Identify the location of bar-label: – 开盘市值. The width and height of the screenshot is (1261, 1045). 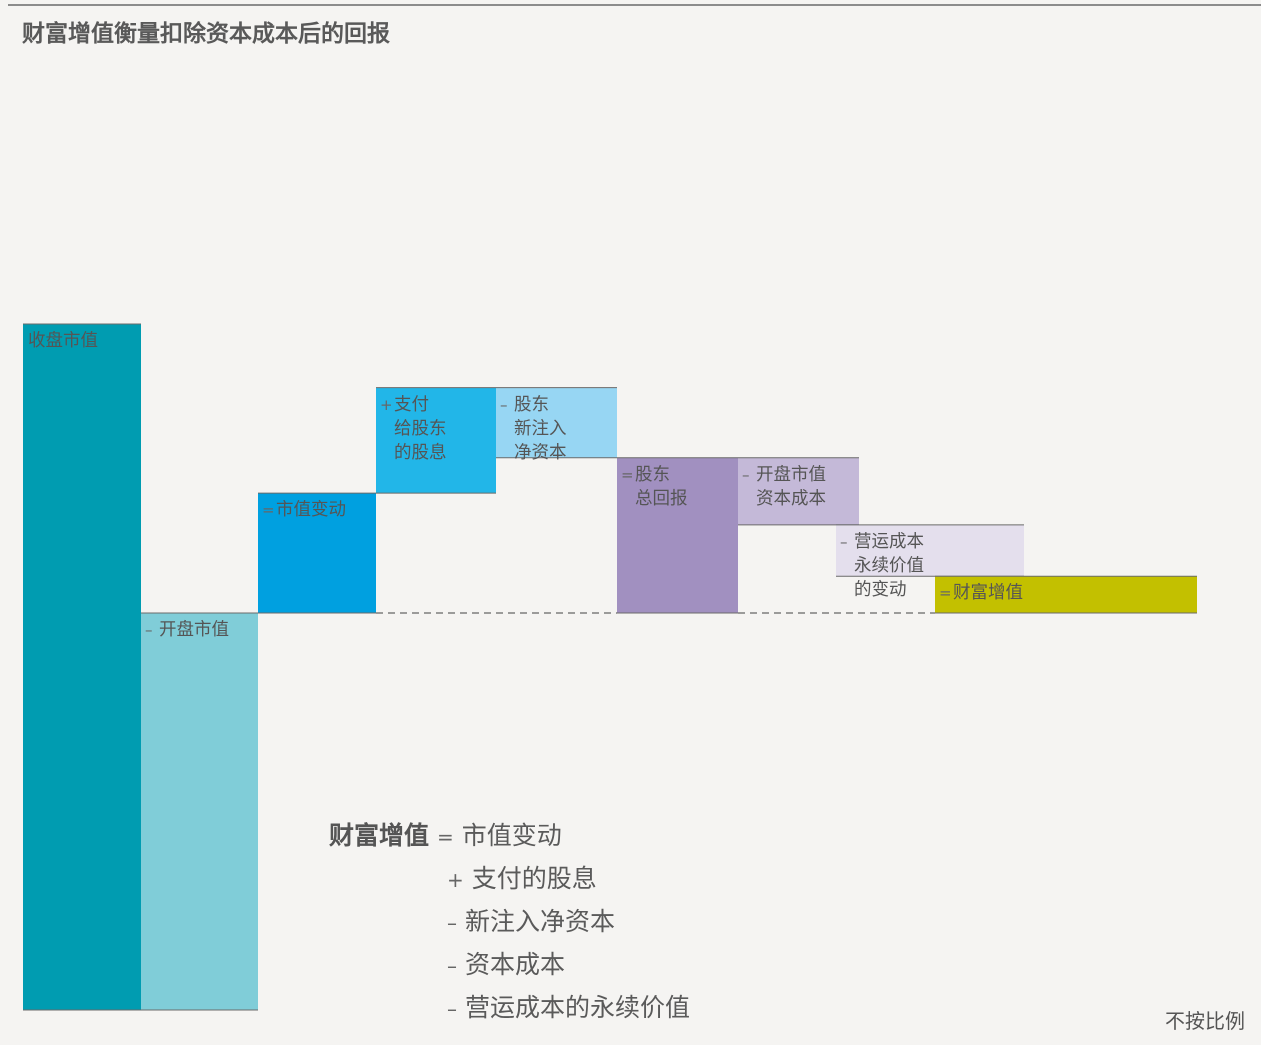
(185, 630).